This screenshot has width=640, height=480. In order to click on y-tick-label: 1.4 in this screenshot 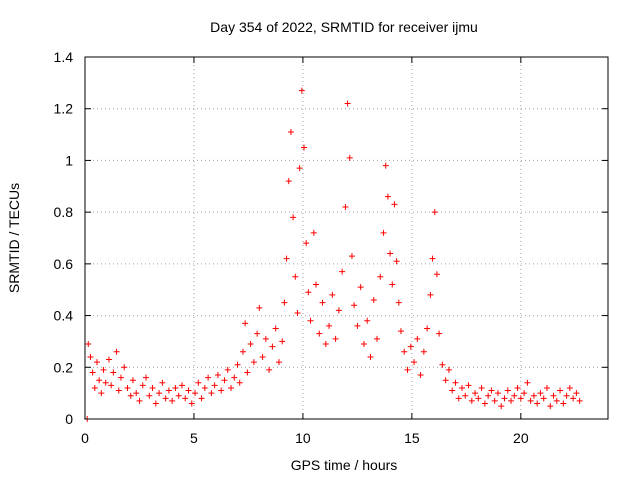, I will do `click(64, 57)`.